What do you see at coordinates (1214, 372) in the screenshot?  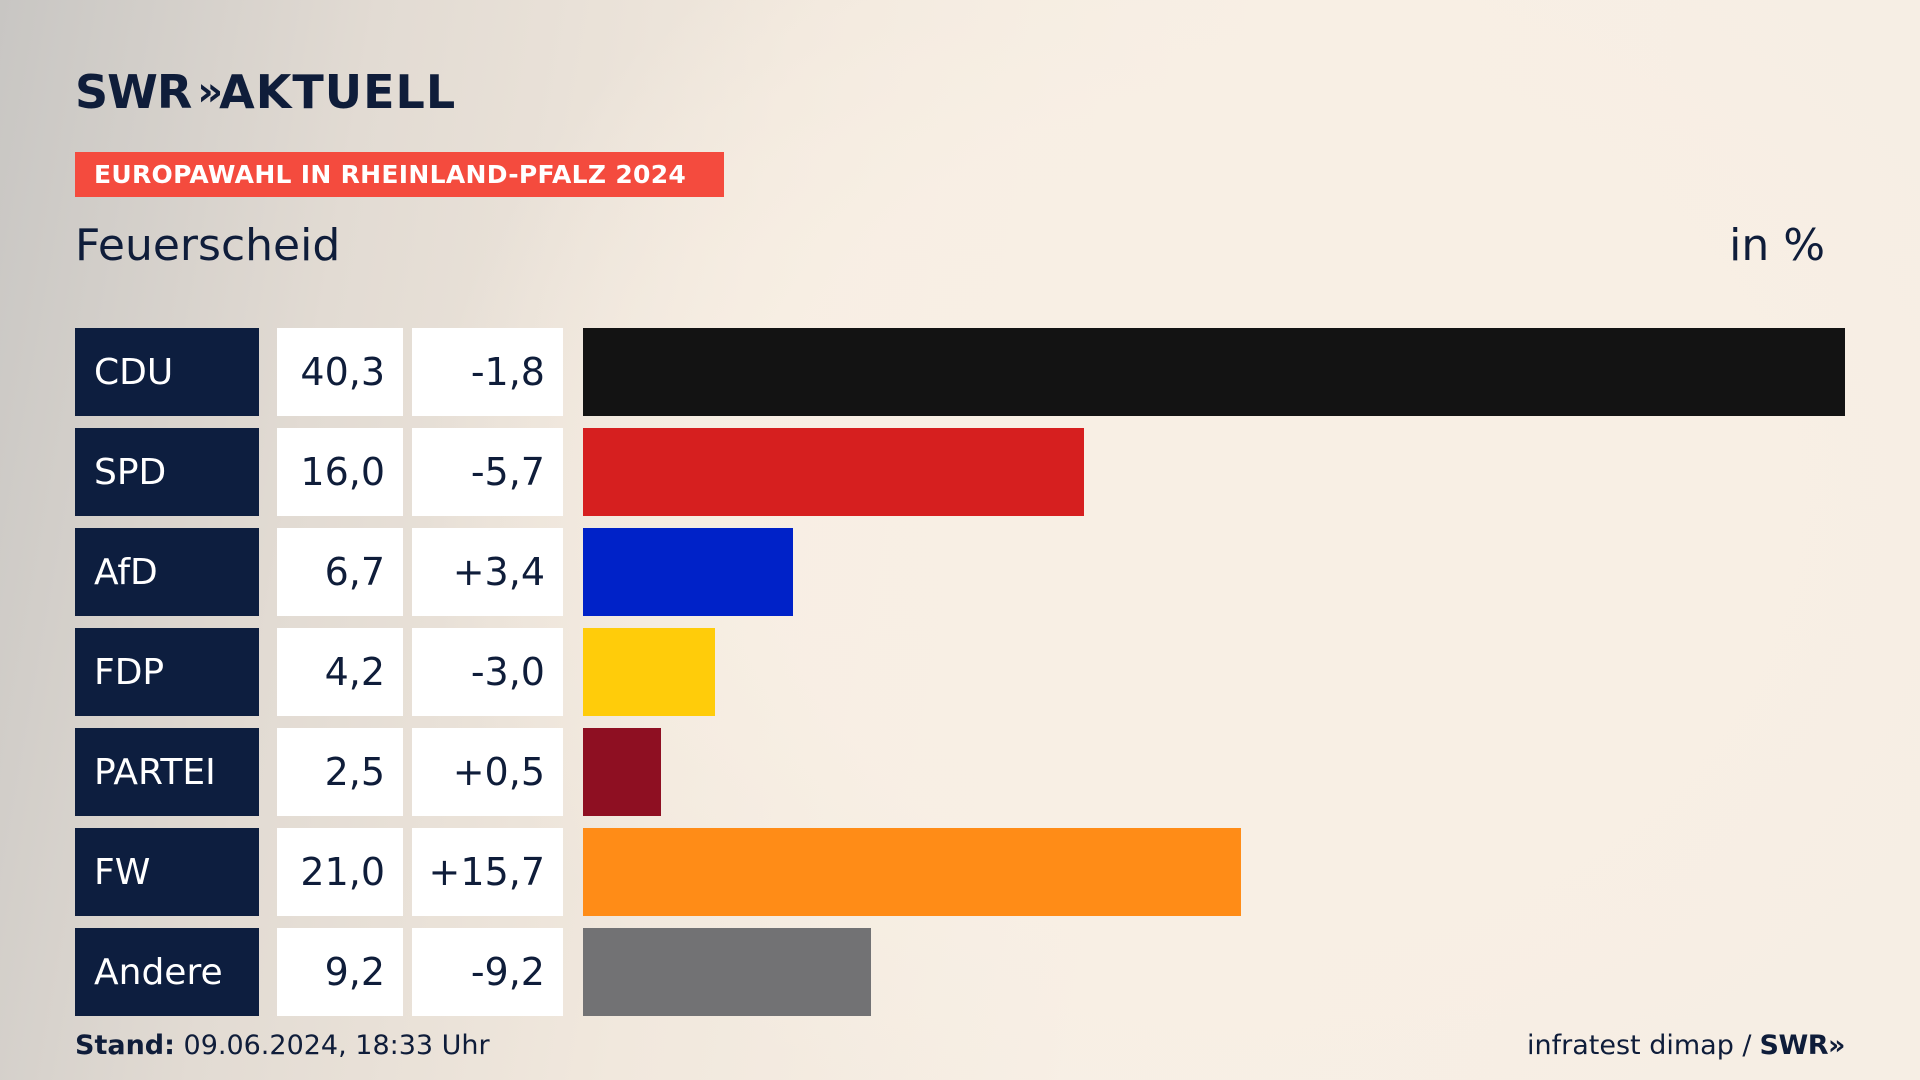 I see `bar-cdu` at bounding box center [1214, 372].